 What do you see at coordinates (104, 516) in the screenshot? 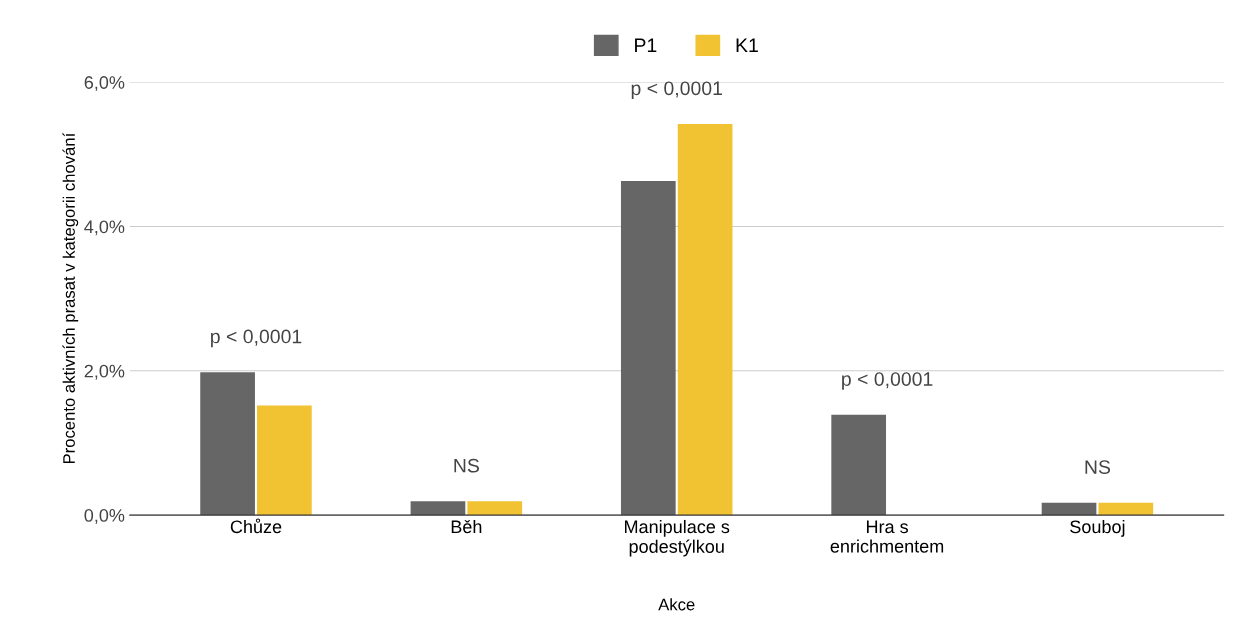
I see `y-tick-label: 0,0%` at bounding box center [104, 516].